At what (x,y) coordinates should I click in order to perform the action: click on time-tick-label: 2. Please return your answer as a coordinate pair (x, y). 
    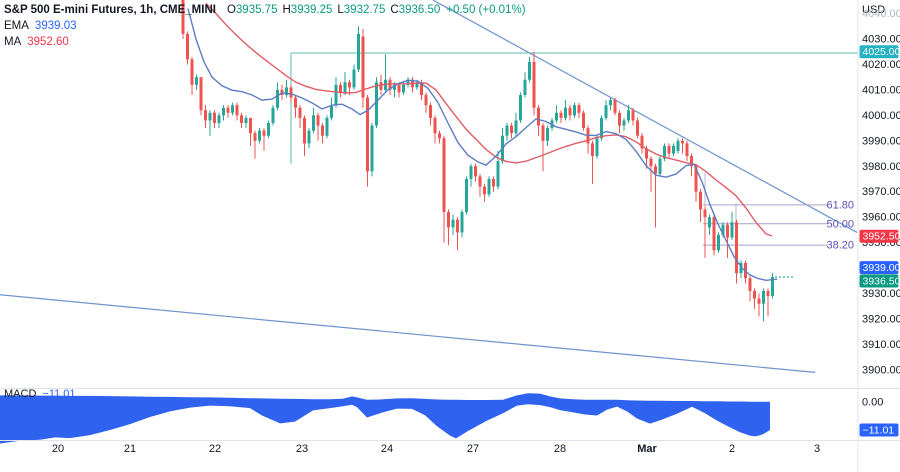
    Looking at the image, I should click on (732, 449).